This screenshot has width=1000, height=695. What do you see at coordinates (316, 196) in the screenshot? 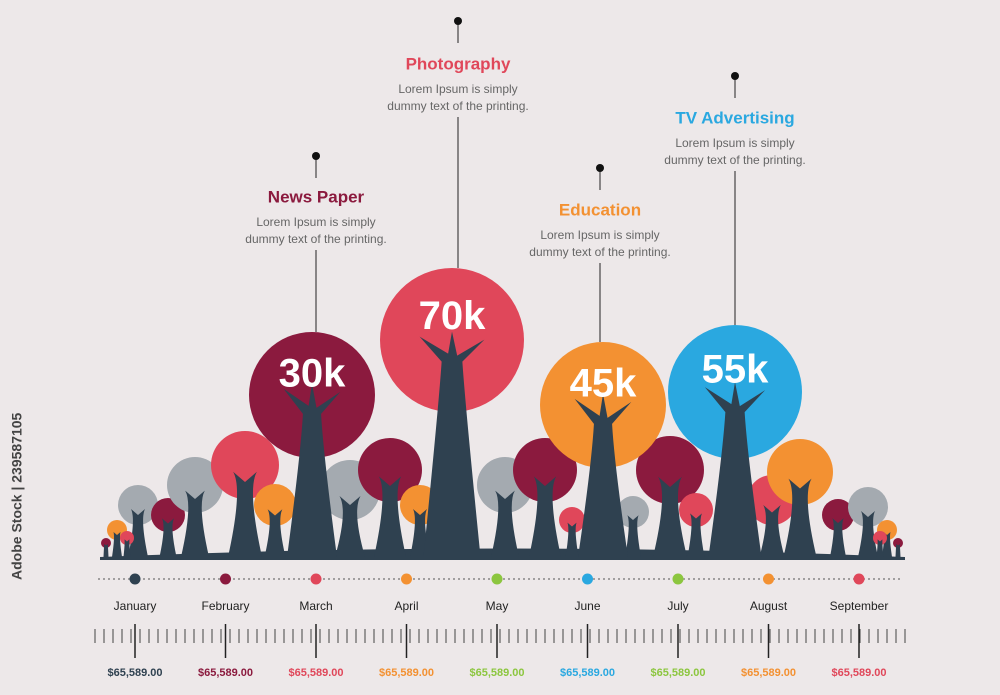
I see `callout-title: News Paper` at bounding box center [316, 196].